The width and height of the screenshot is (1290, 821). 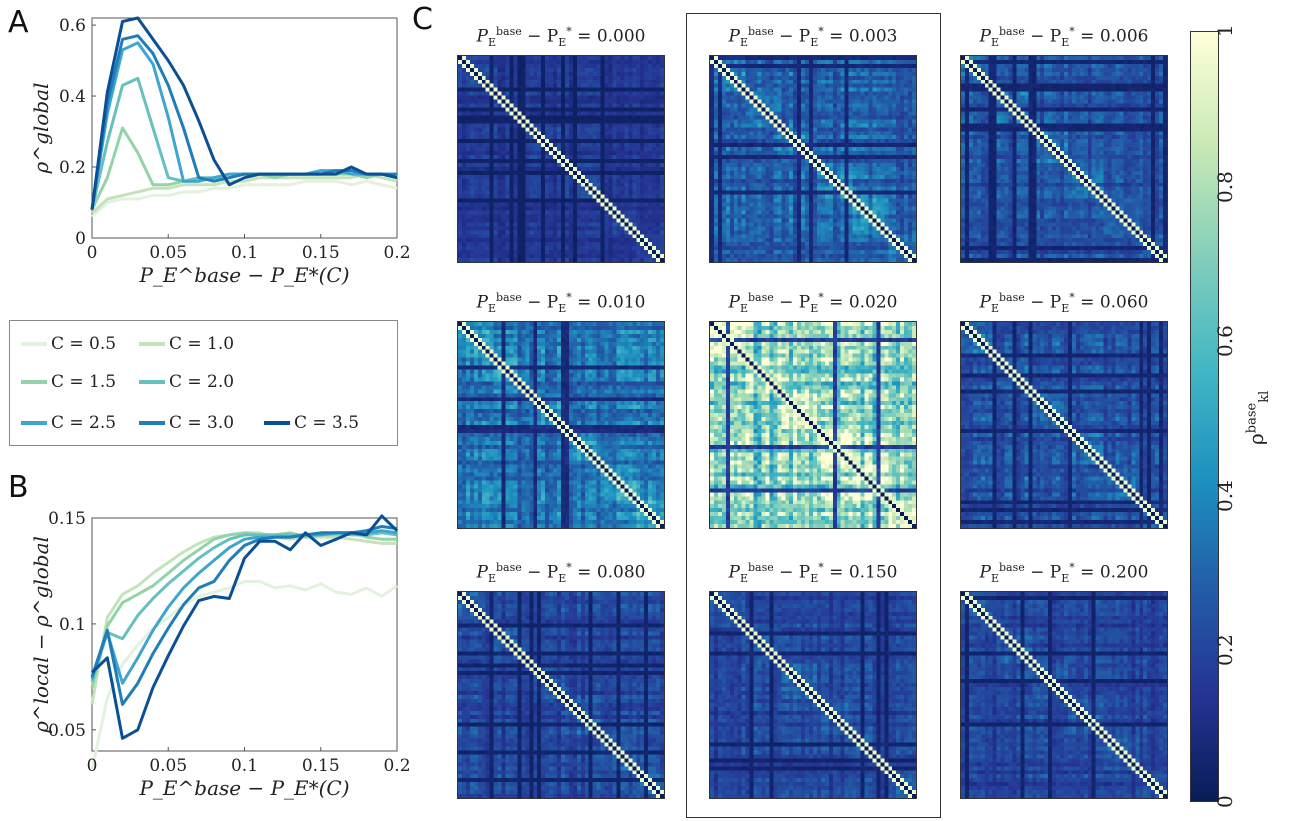 What do you see at coordinates (168, 766) in the screenshot?
I see `x-tick-label: 0.05` at bounding box center [168, 766].